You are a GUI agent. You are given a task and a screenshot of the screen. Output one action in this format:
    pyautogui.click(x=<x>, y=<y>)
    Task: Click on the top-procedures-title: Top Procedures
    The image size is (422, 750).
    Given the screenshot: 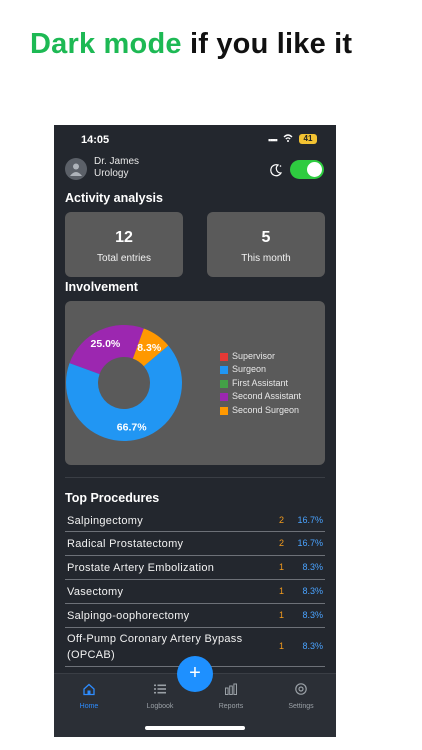 What is the action you would take?
    pyautogui.click(x=112, y=498)
    